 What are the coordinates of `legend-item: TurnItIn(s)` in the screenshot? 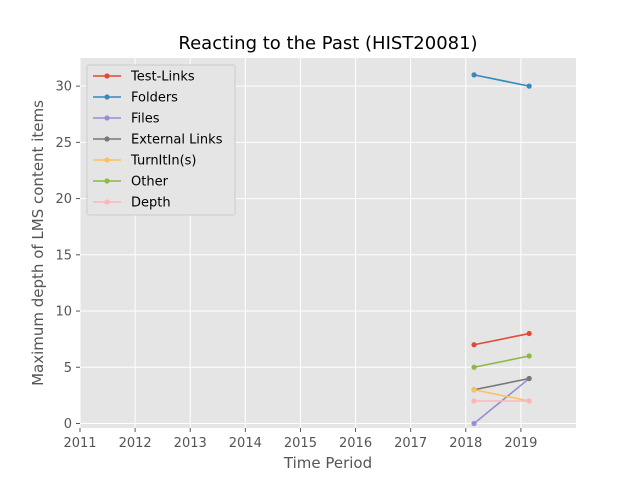 It's located at (144, 161).